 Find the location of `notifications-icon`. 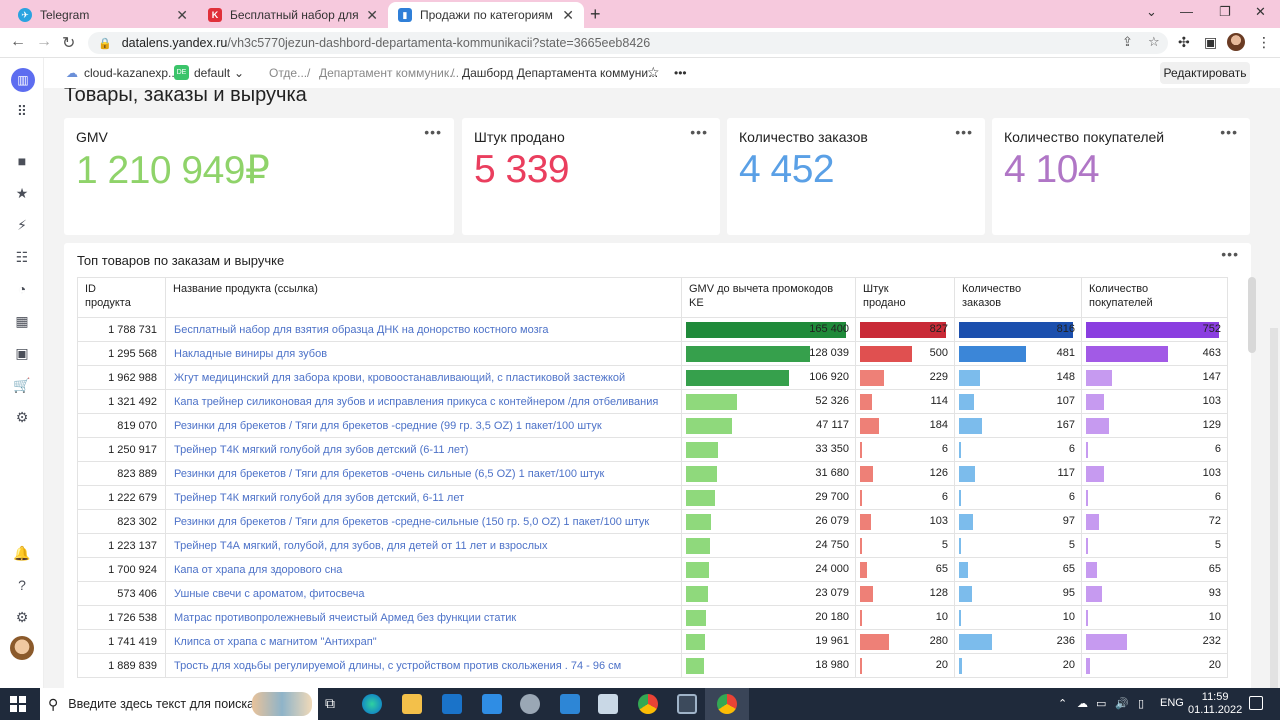

notifications-icon is located at coordinates (1256, 703).